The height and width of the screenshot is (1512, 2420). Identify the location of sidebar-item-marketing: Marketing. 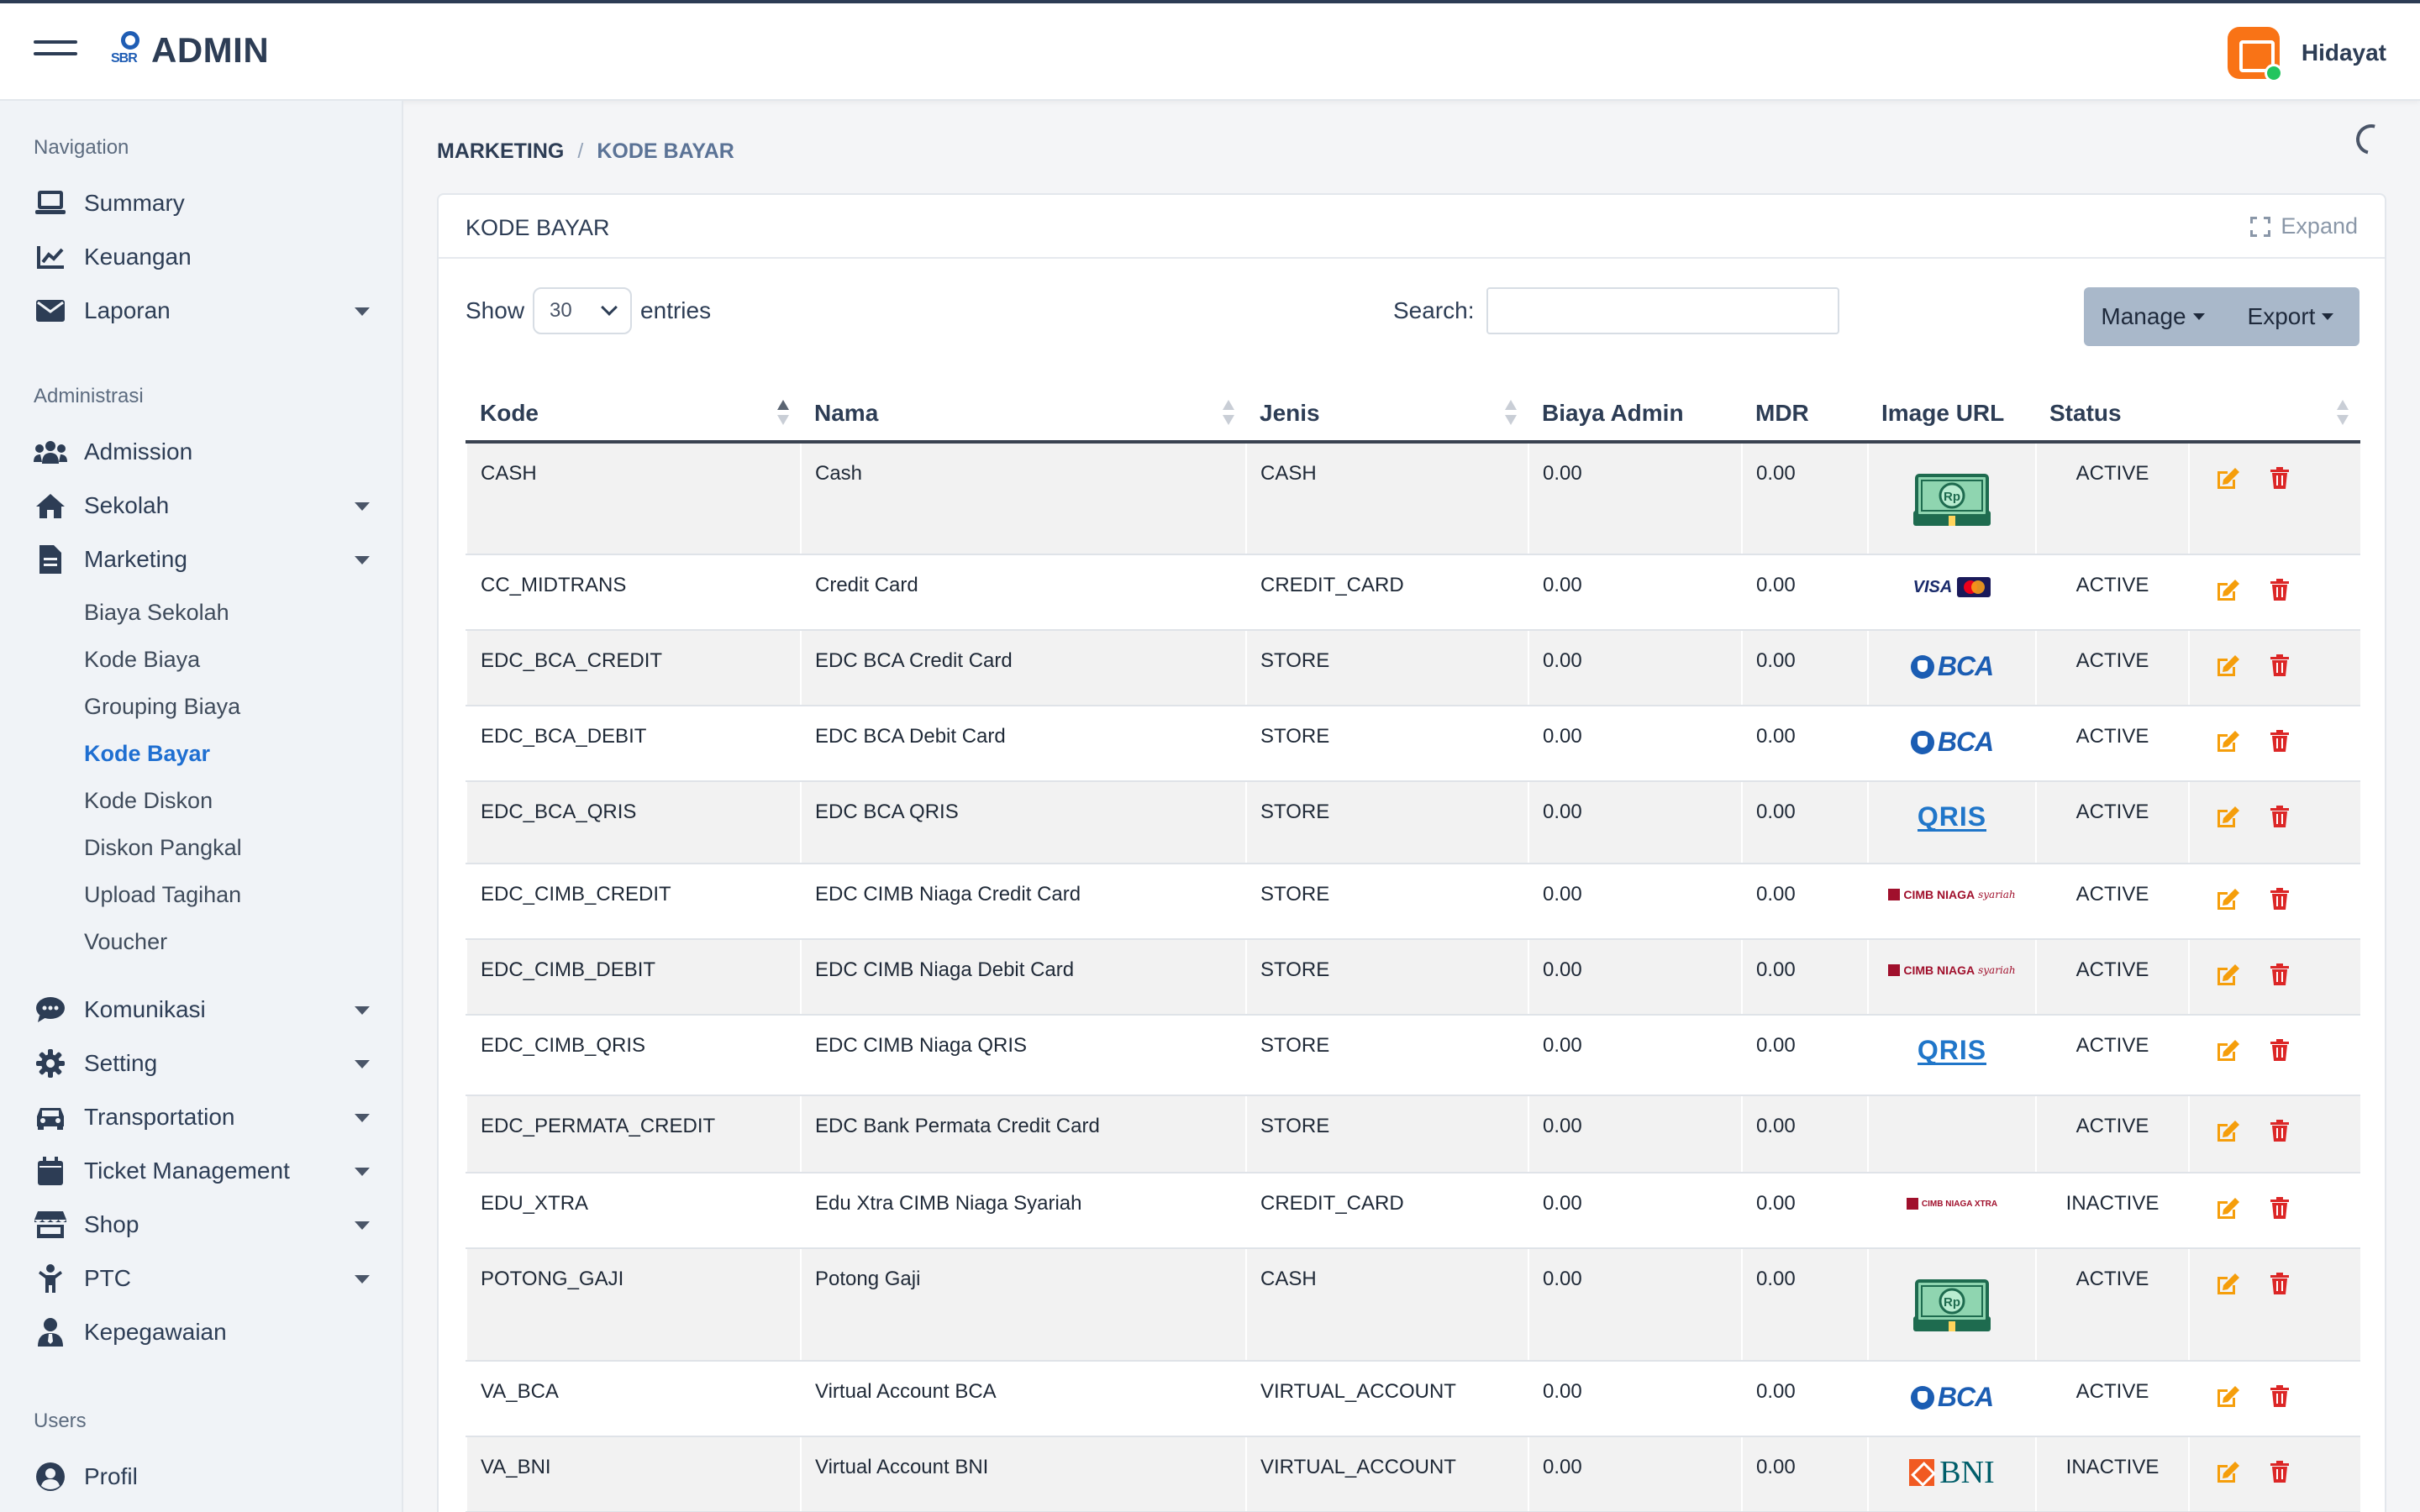
(202, 559).